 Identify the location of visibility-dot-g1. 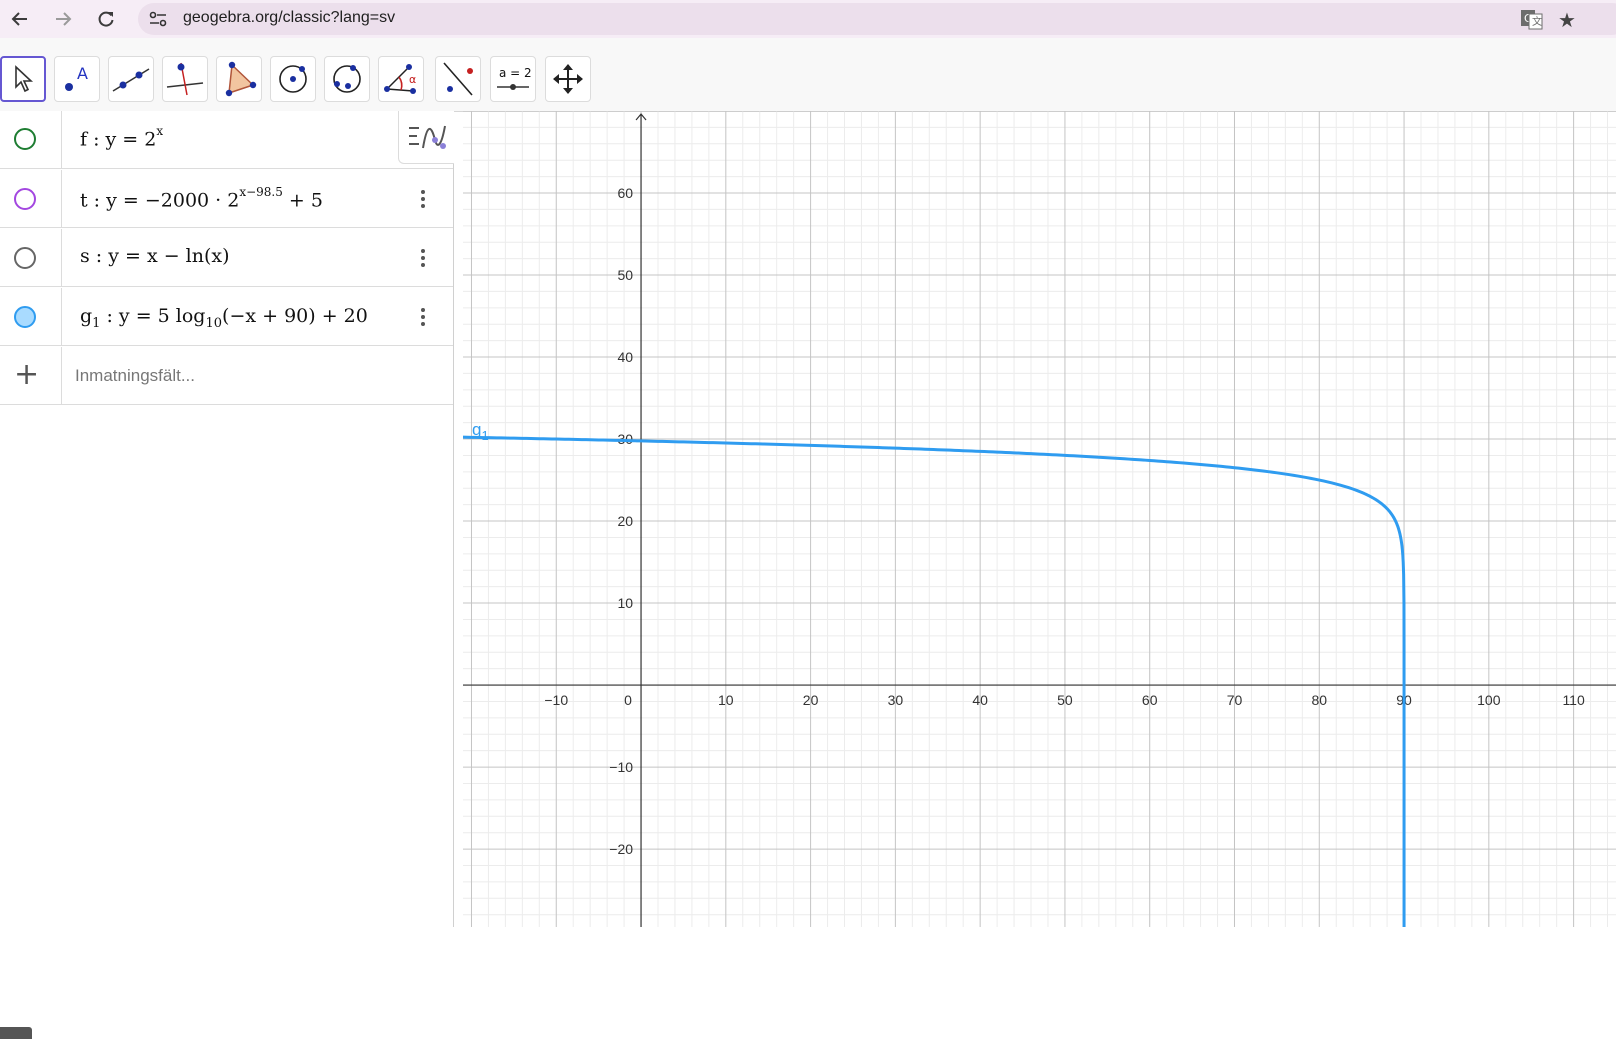
(25, 317).